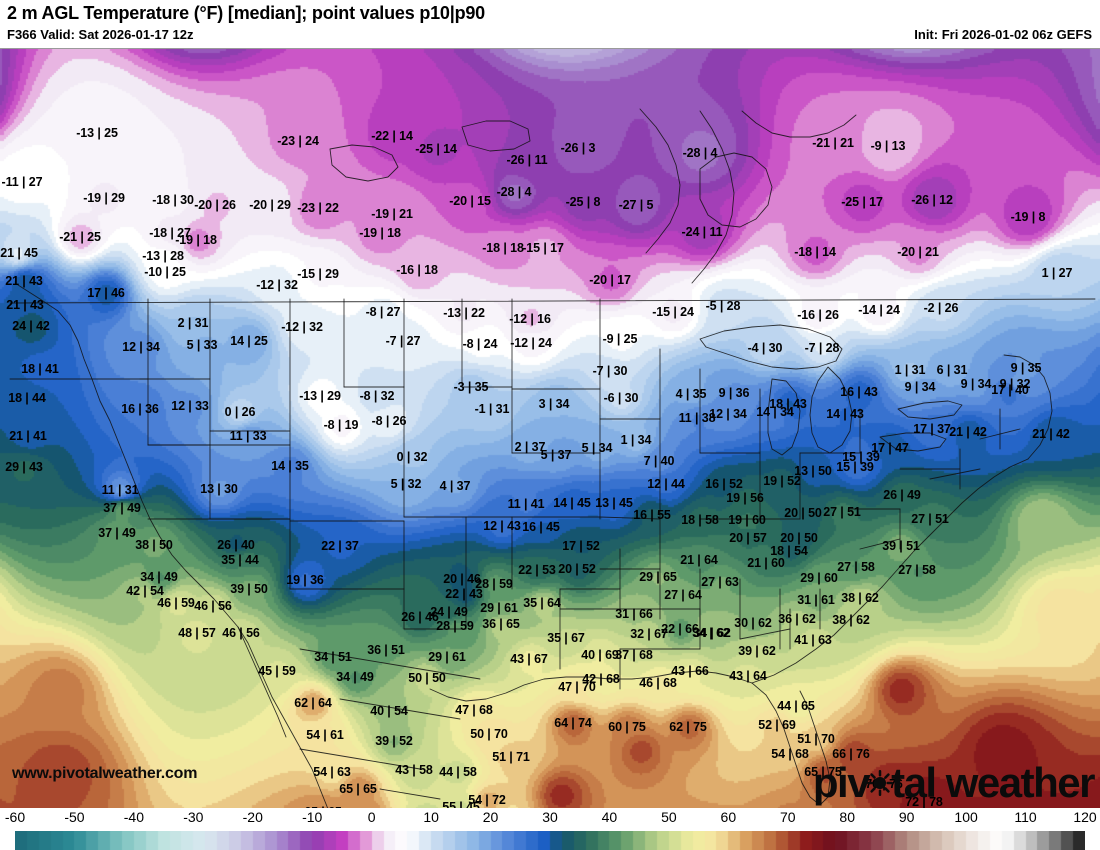  I want to click on point-value-label: -15 | 29, so click(318, 273).